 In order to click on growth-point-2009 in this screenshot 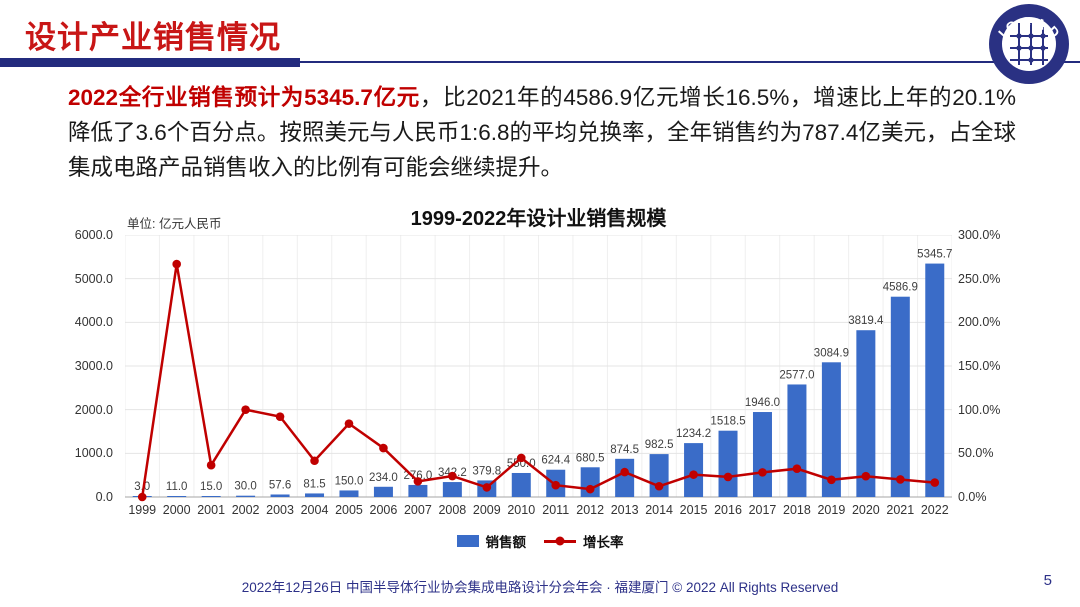, I will do `click(487, 487)`.